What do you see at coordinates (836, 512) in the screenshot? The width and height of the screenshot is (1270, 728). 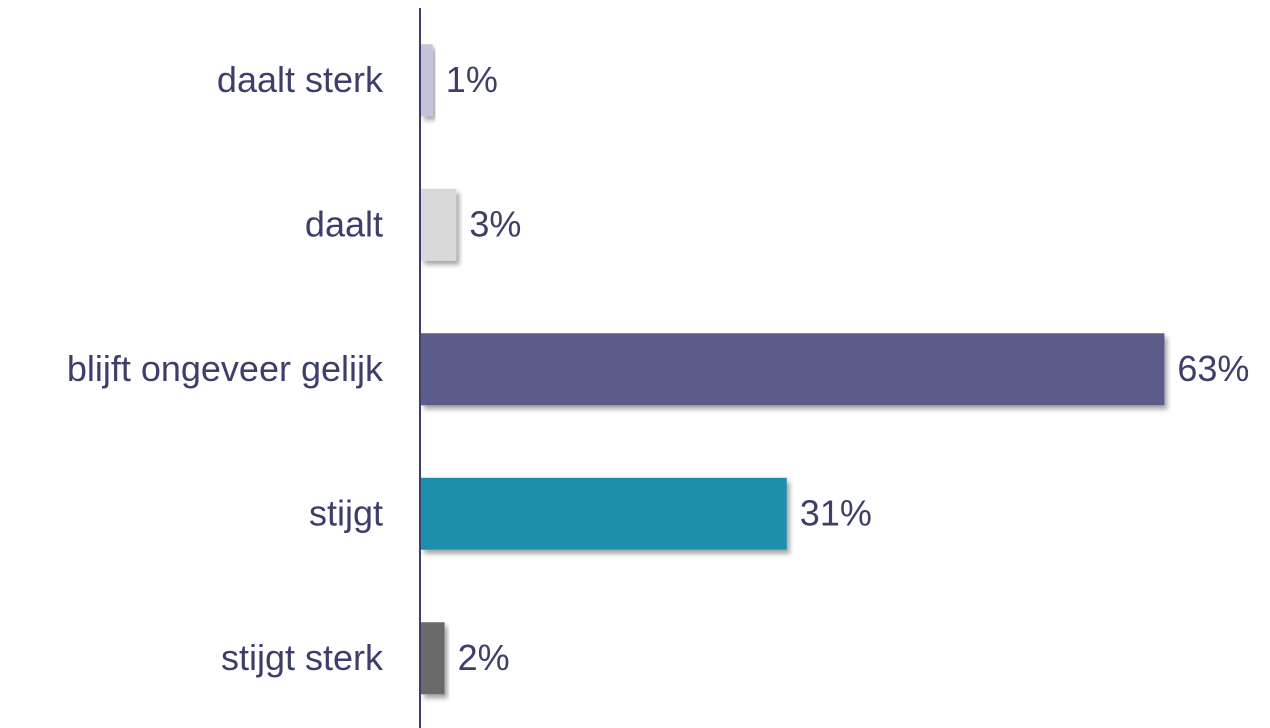 I see `value-label: 31%` at bounding box center [836, 512].